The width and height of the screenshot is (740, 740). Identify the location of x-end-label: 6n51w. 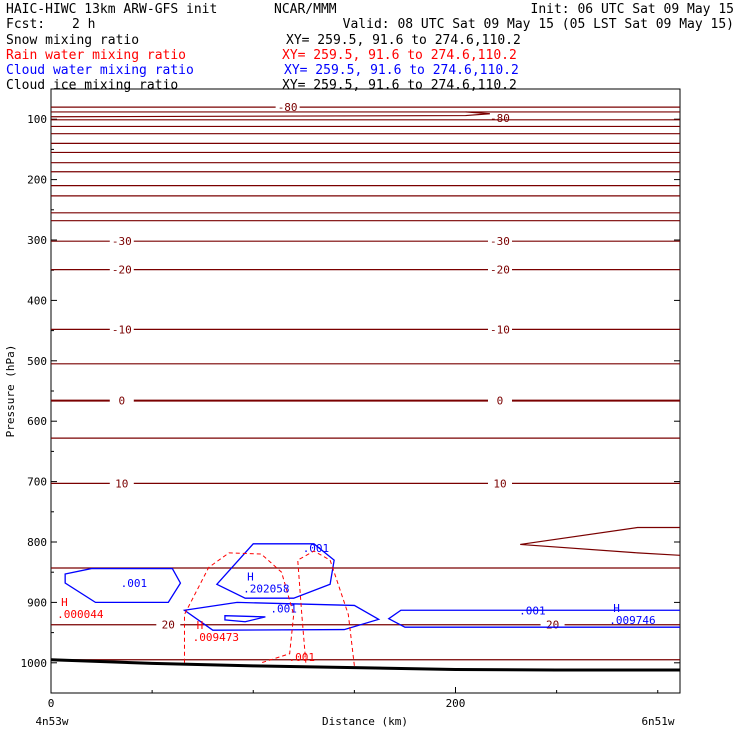
(657, 721).